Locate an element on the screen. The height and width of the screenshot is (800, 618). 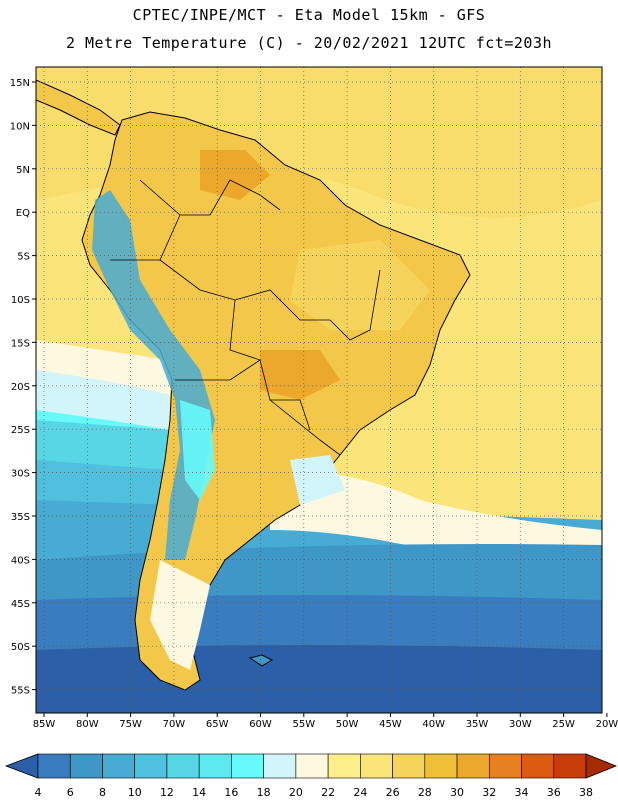
andes-cool-core is located at coordinates (197, 450).